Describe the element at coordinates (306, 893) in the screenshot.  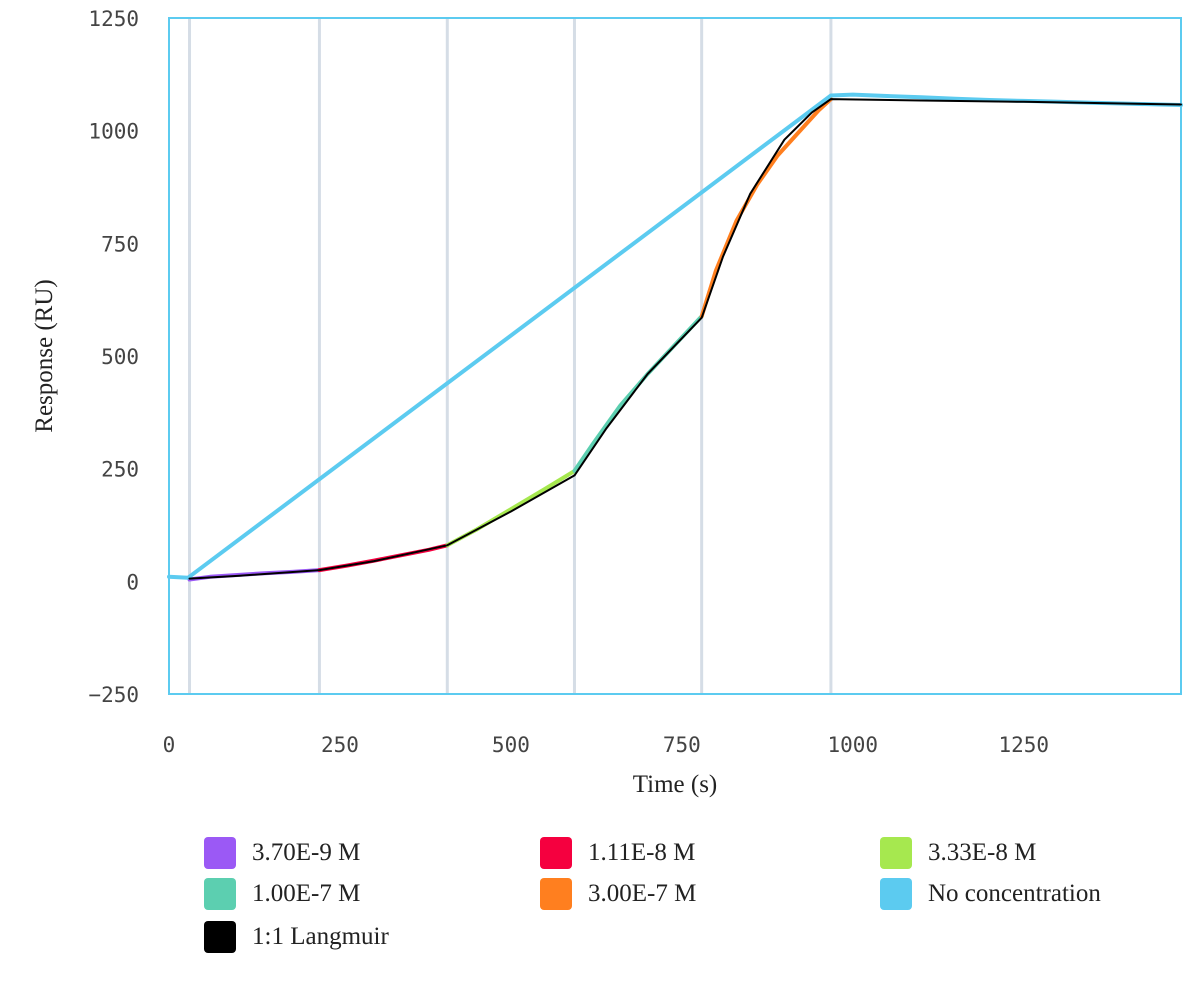
I see `legend-label: 1.00E-7 M` at that location.